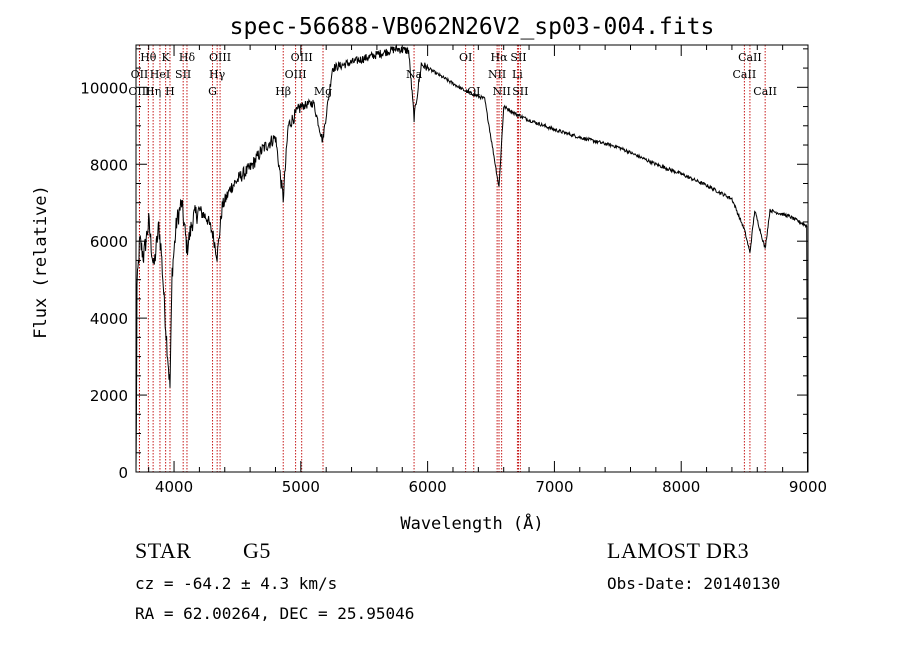 The width and height of the screenshot is (900, 649). Describe the element at coordinates (166, 57) in the screenshot. I see `spectral-line-label: K` at that location.